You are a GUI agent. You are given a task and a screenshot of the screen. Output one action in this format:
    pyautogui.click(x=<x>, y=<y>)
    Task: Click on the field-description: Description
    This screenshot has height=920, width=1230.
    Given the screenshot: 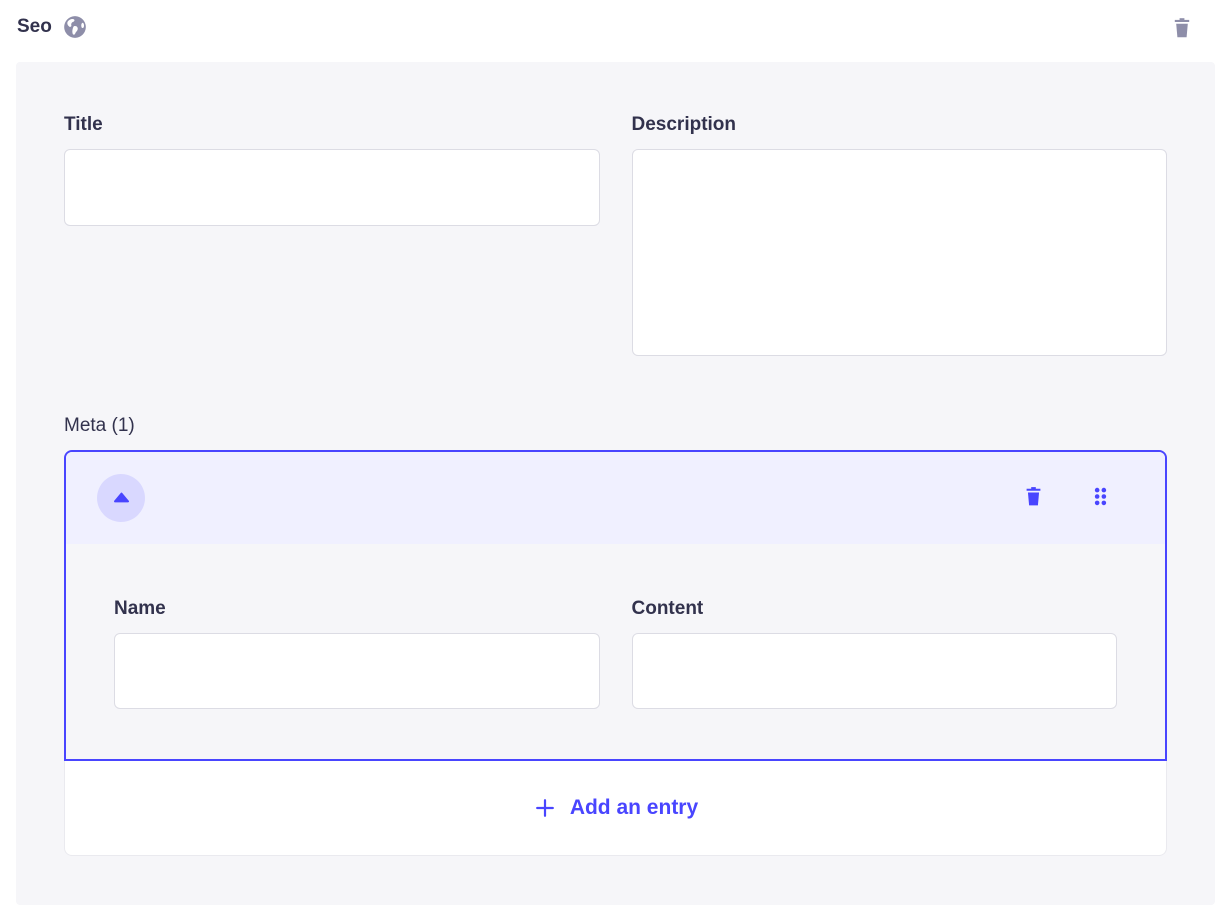 What is the action you would take?
    pyautogui.click(x=899, y=237)
    